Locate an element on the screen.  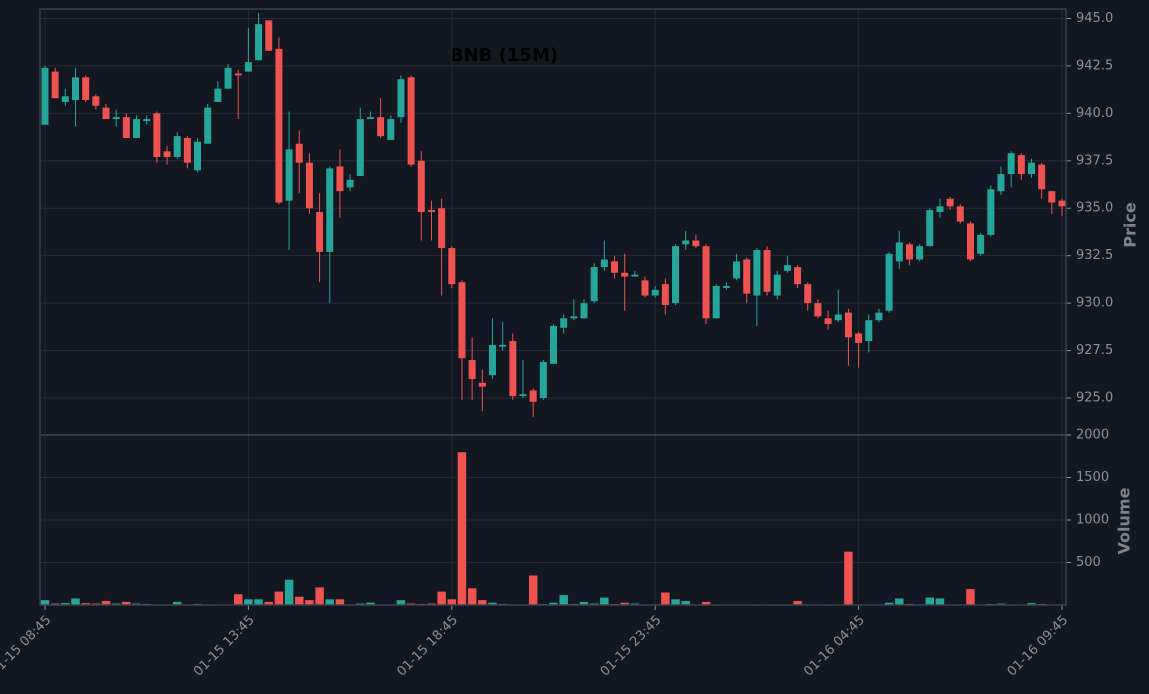
y-tick-label: 940.0 is located at coordinates (1094, 113).